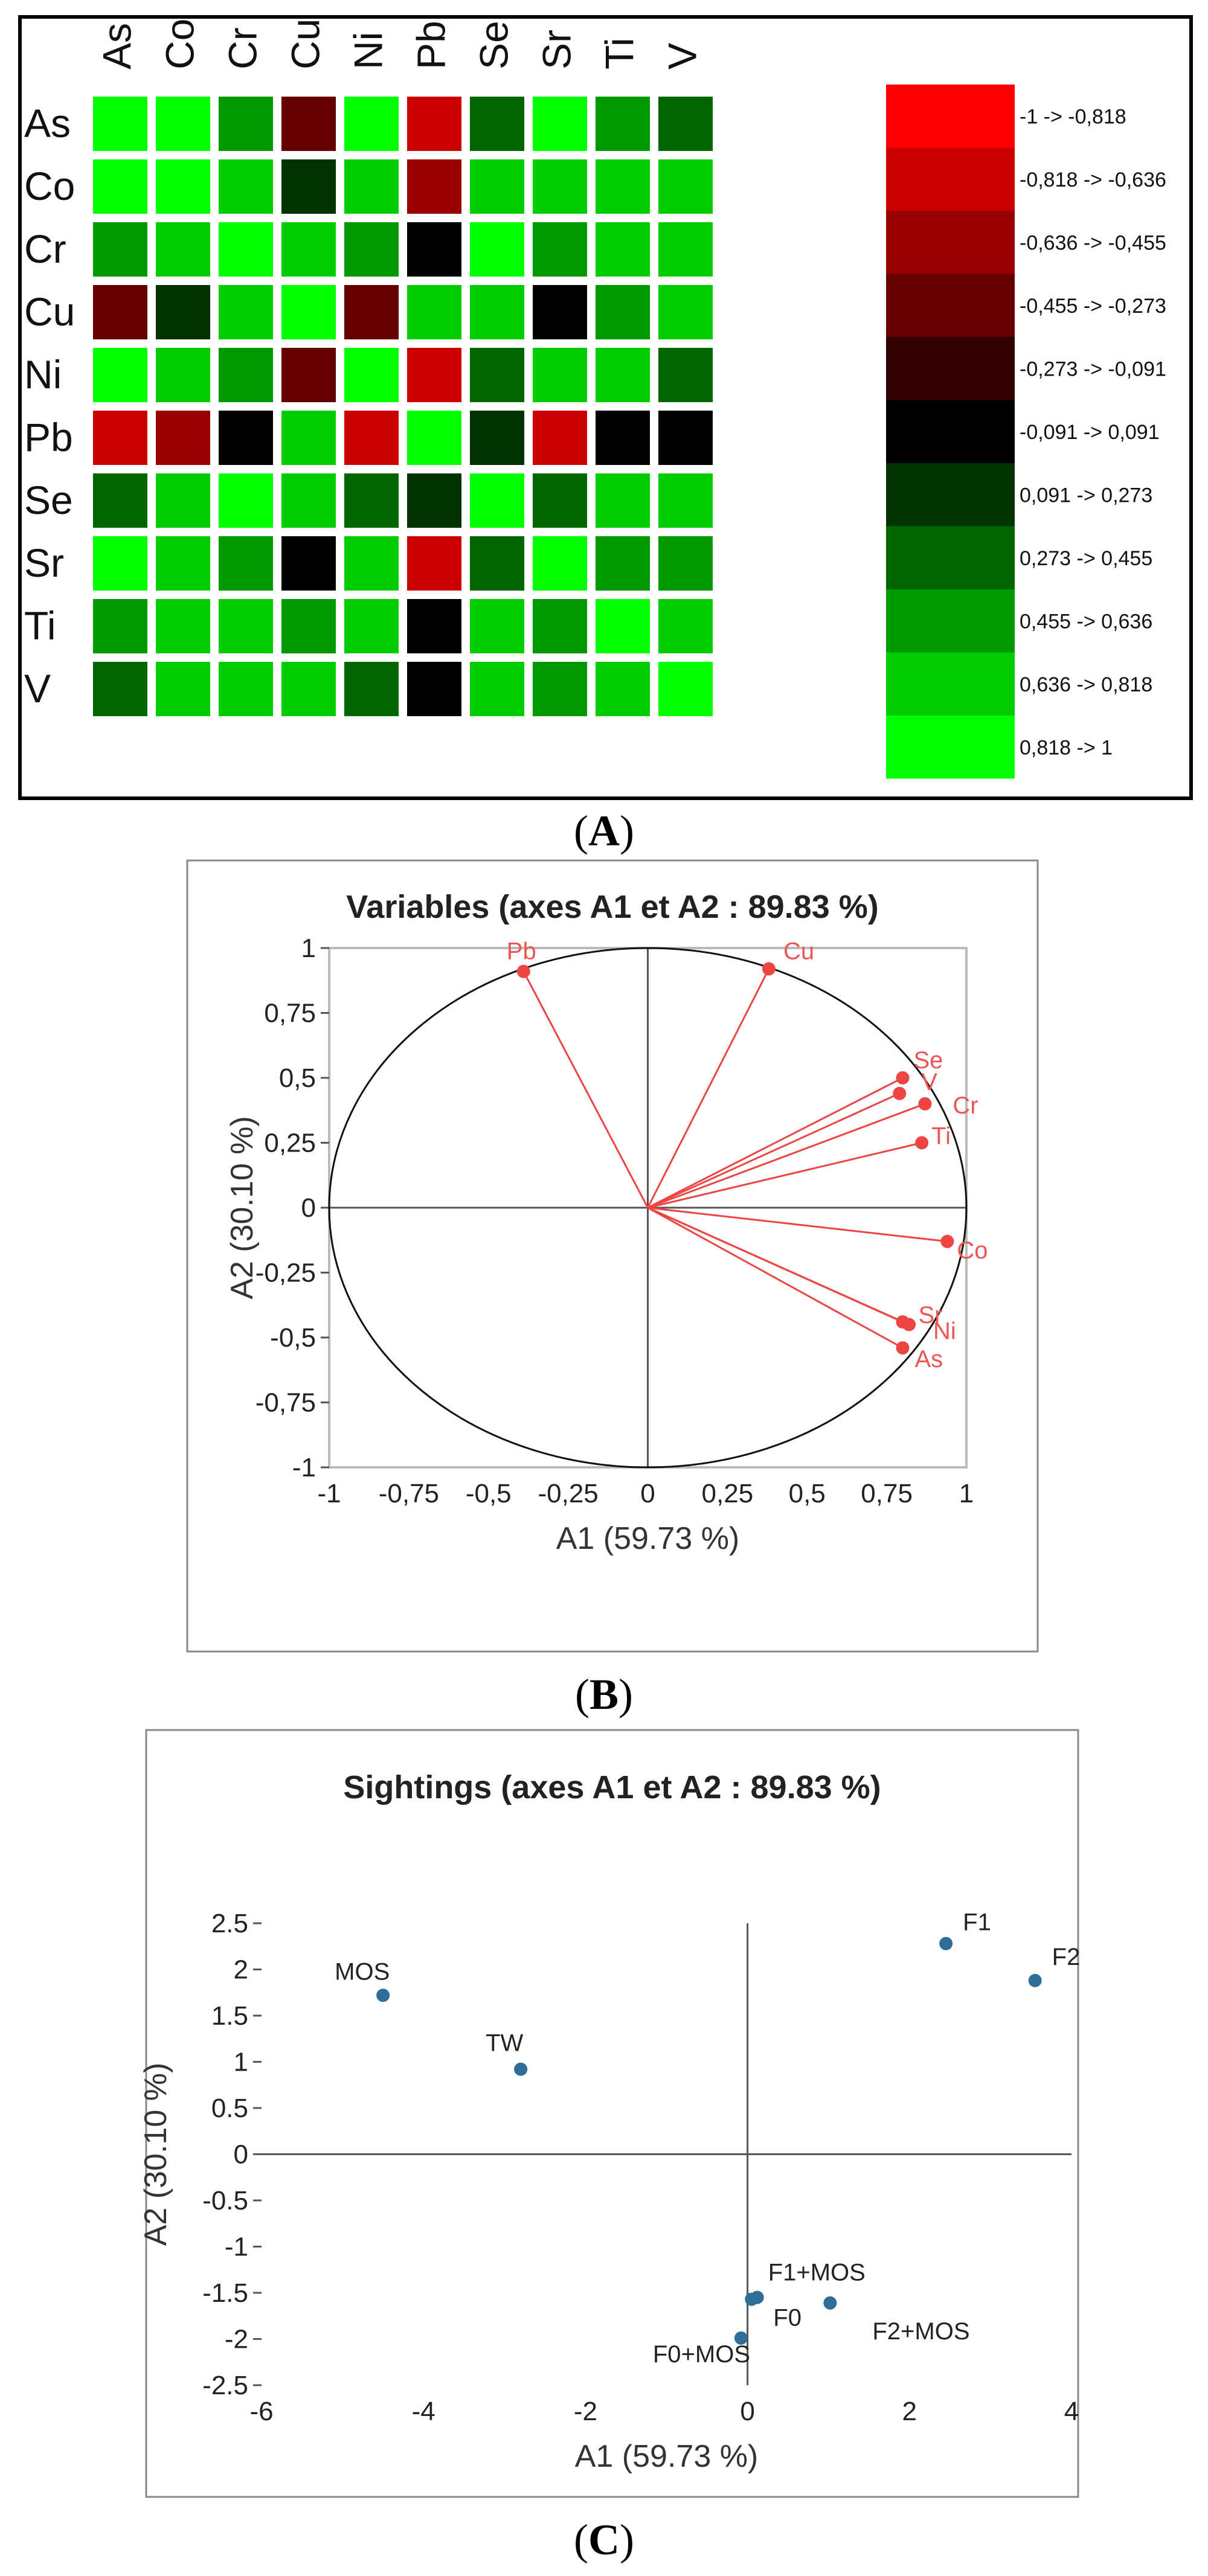 The height and width of the screenshot is (2576, 1208). I want to click on row-label-cu: Cu, so click(49, 311).